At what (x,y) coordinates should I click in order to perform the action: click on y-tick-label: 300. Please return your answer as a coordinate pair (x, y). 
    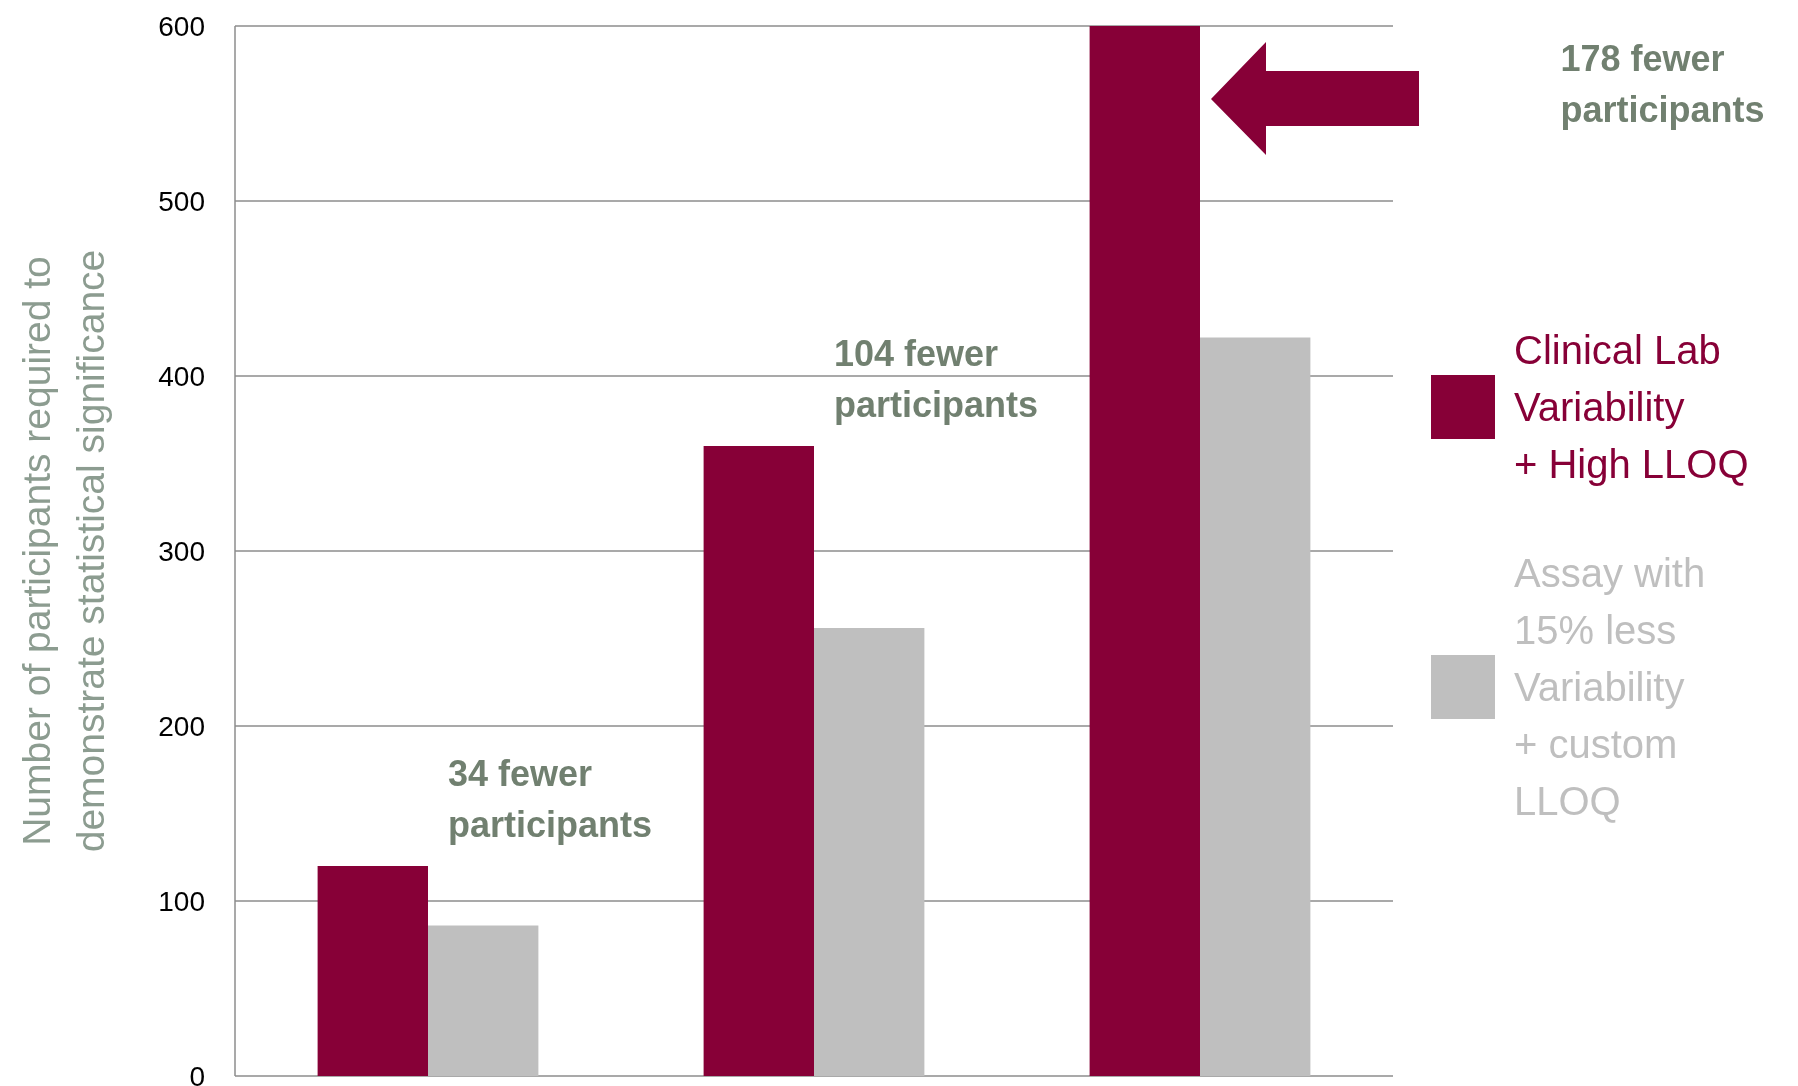
    Looking at the image, I should click on (181, 551).